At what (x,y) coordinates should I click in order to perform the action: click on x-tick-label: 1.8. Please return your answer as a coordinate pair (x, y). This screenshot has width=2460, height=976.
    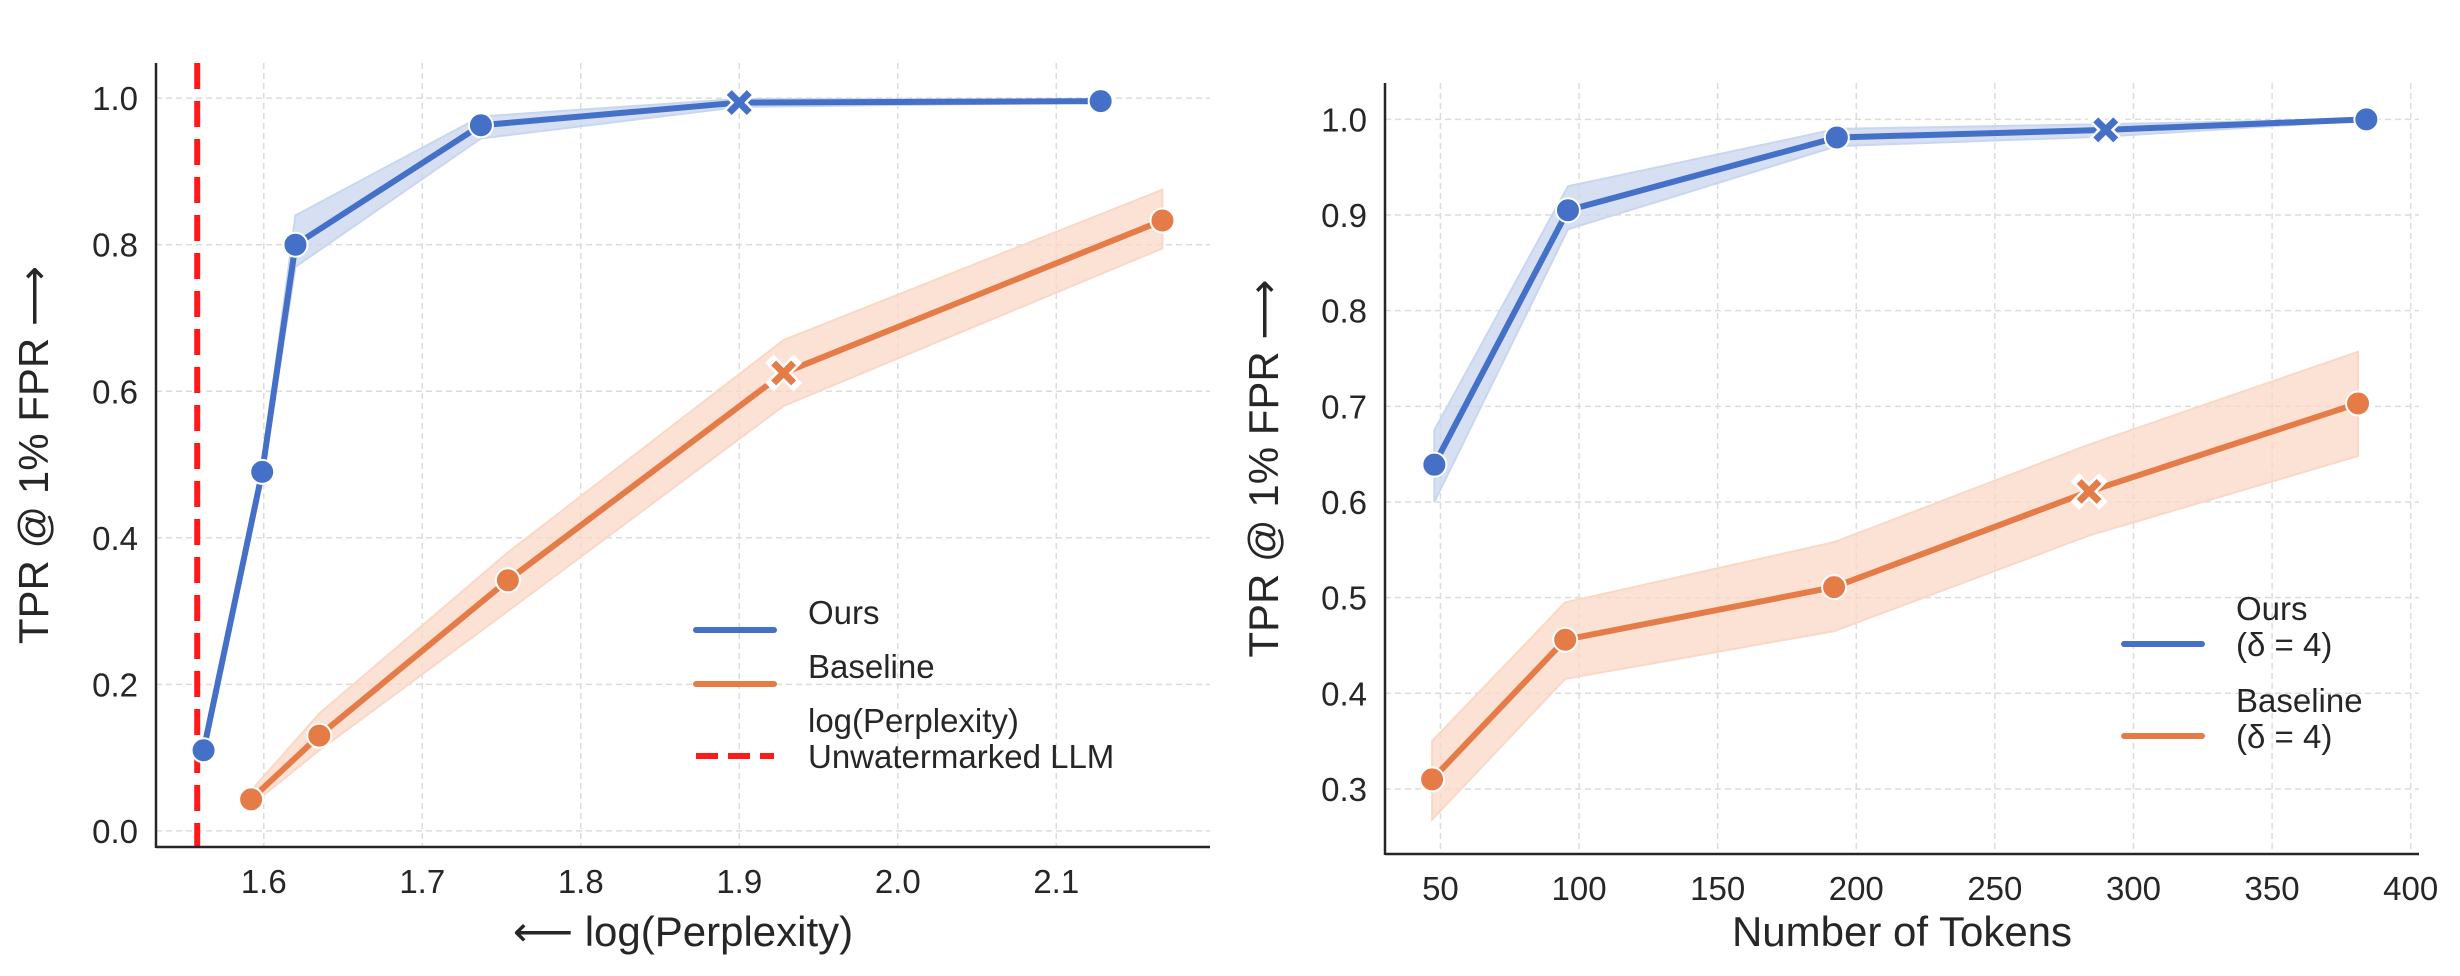
    Looking at the image, I should click on (581, 881).